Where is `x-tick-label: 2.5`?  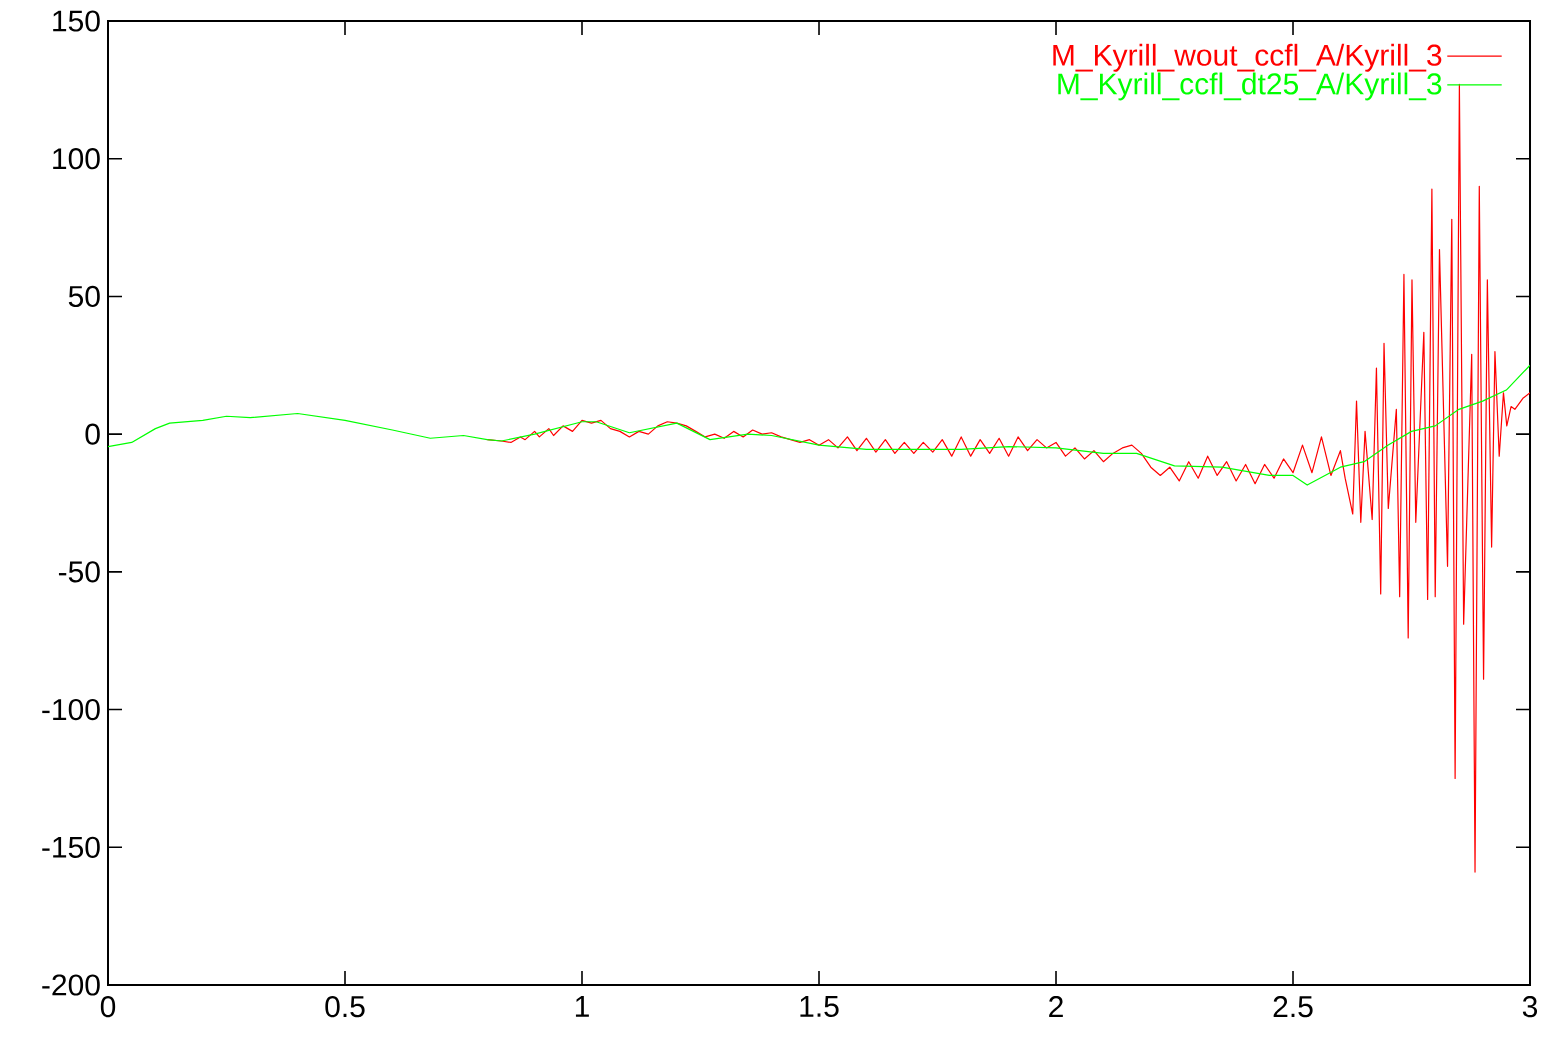 x-tick-label: 2.5 is located at coordinates (1293, 1007).